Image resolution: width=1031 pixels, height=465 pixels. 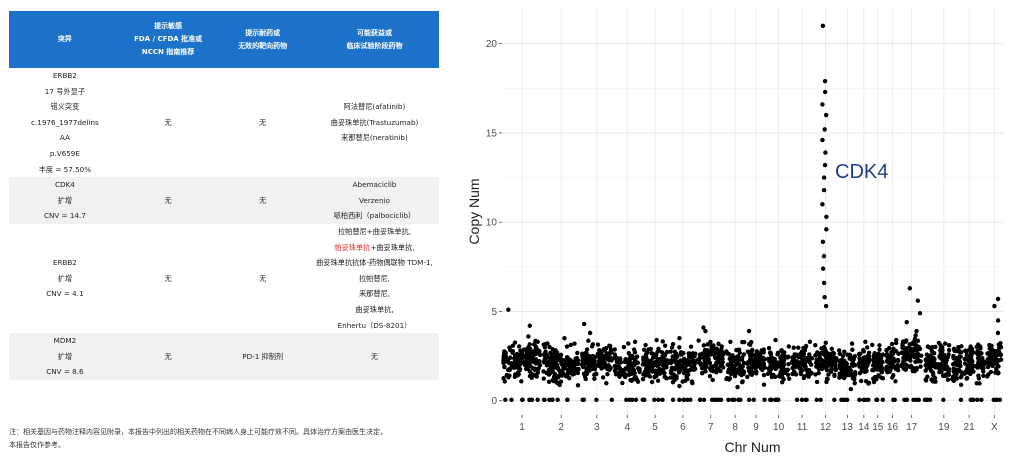 I want to click on variant-line: p.V659E, so click(x=64, y=153).